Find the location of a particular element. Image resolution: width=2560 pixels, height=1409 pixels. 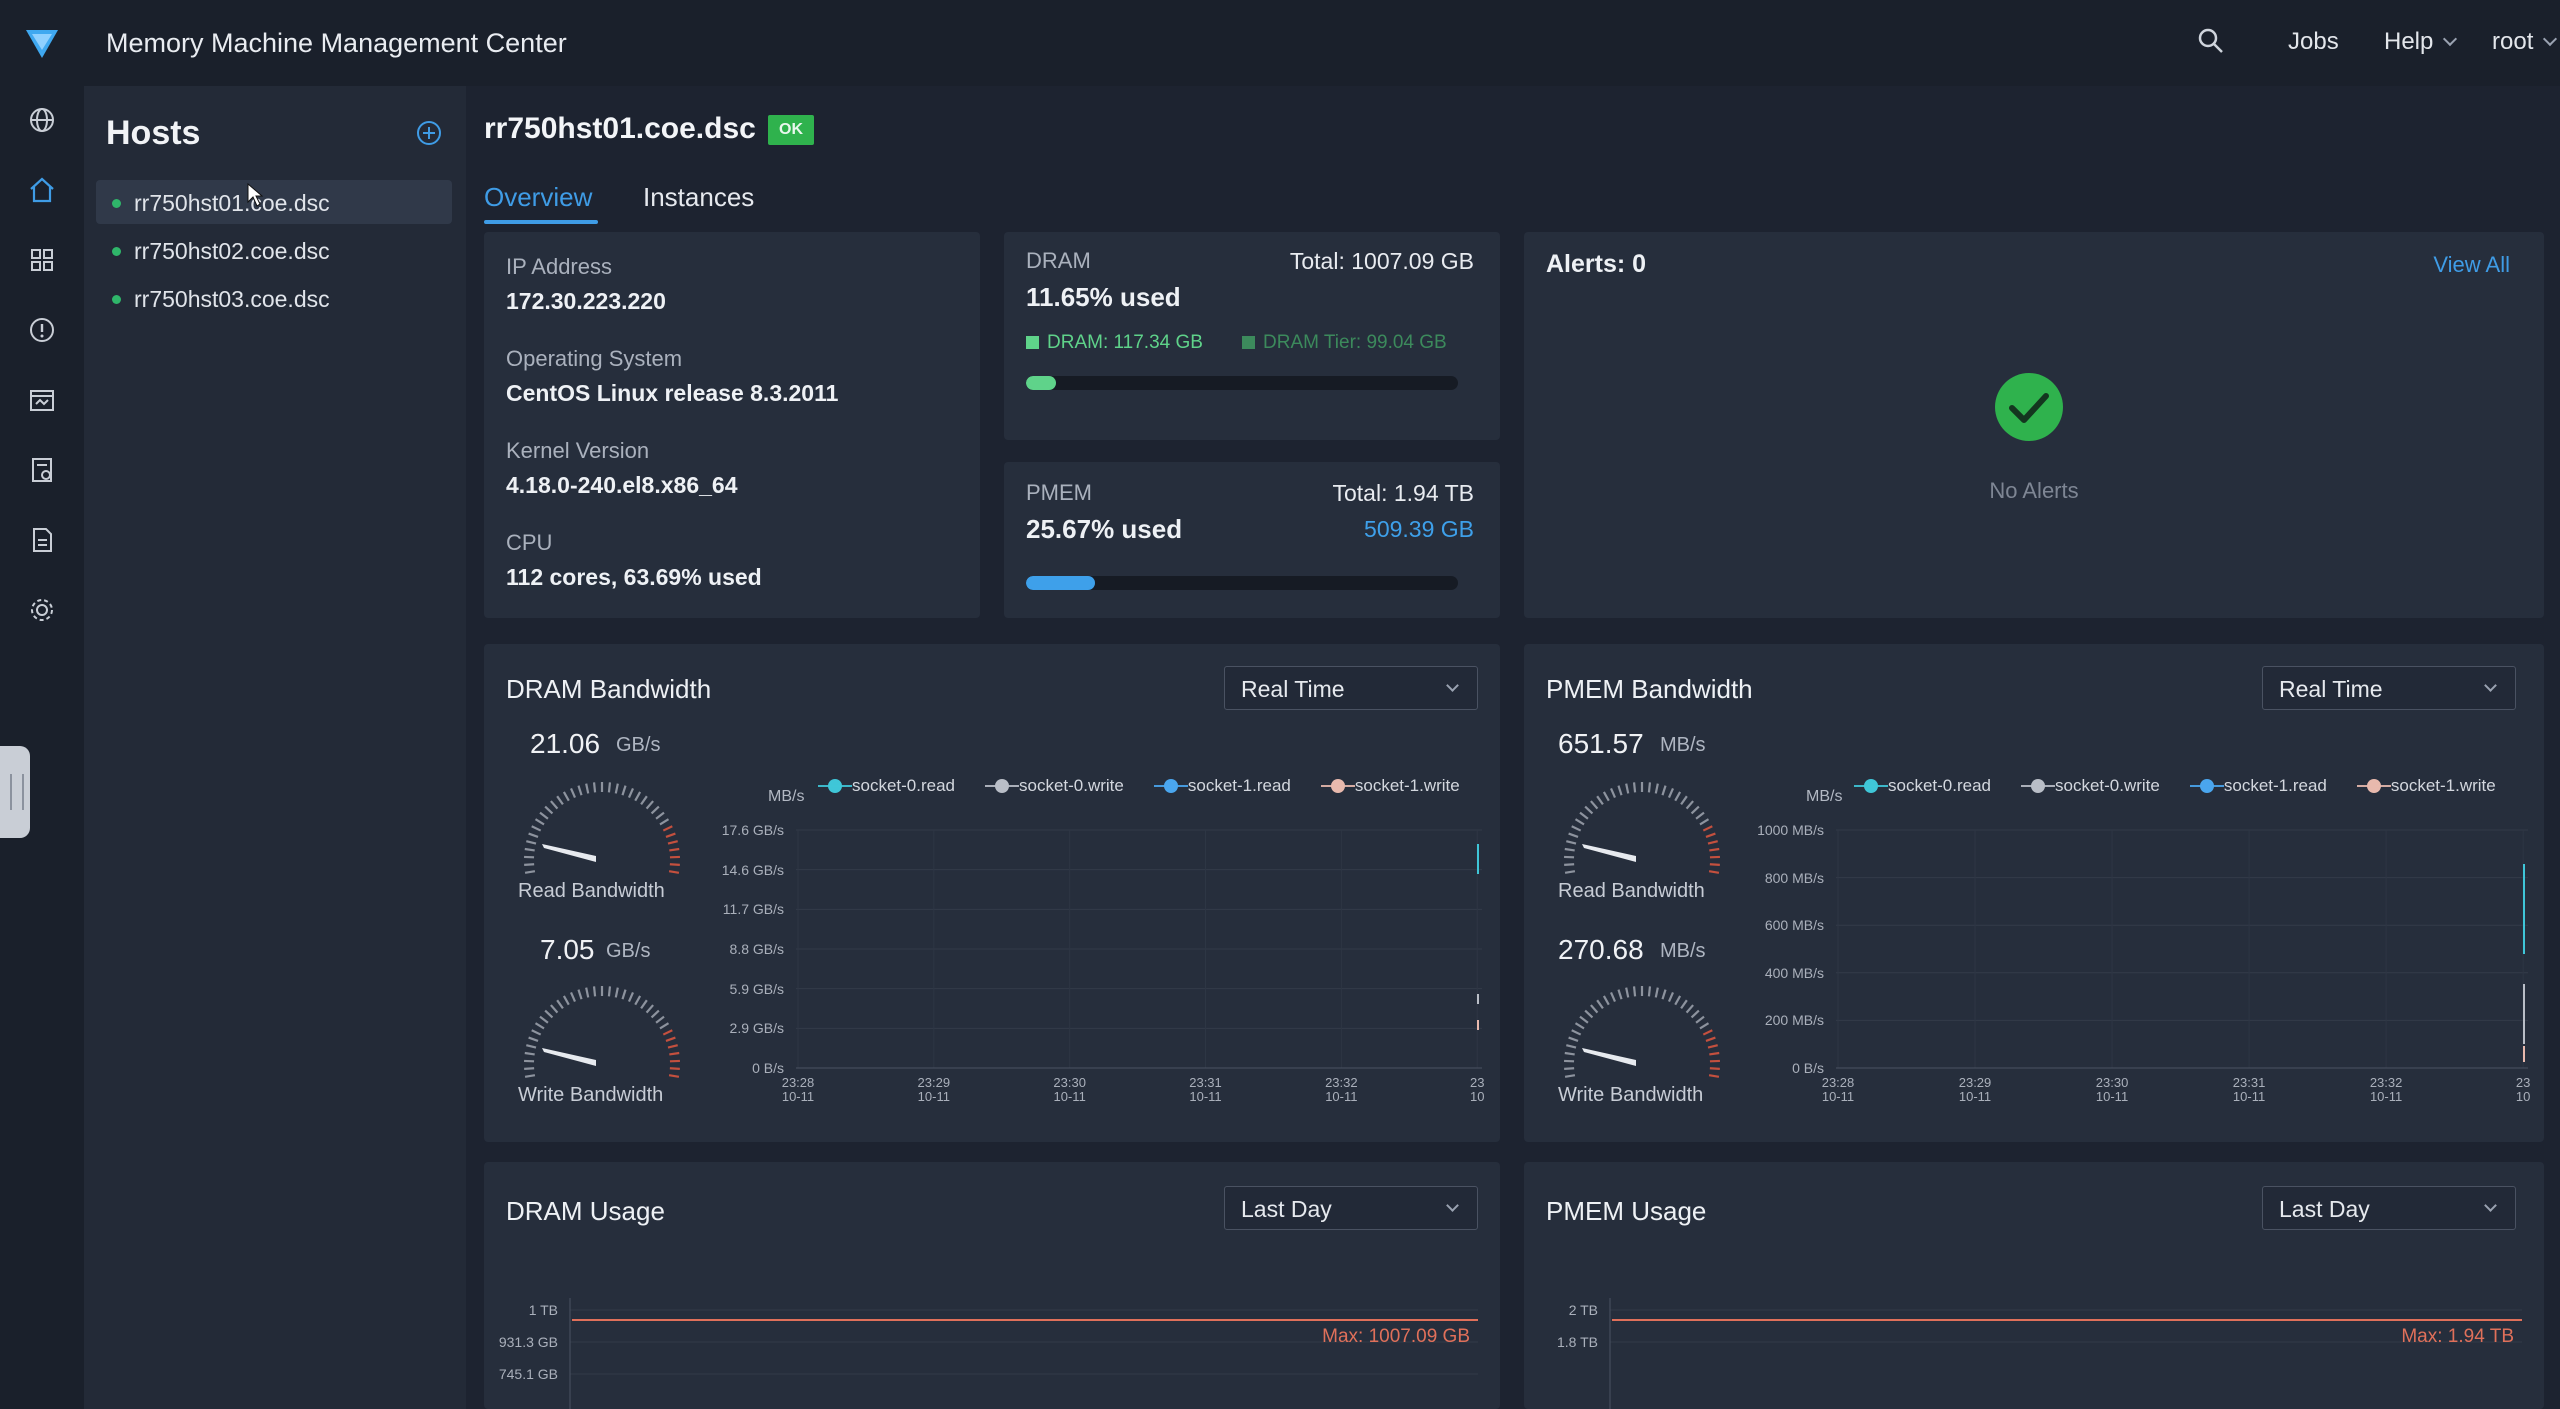

status-badge: OK is located at coordinates (791, 130).